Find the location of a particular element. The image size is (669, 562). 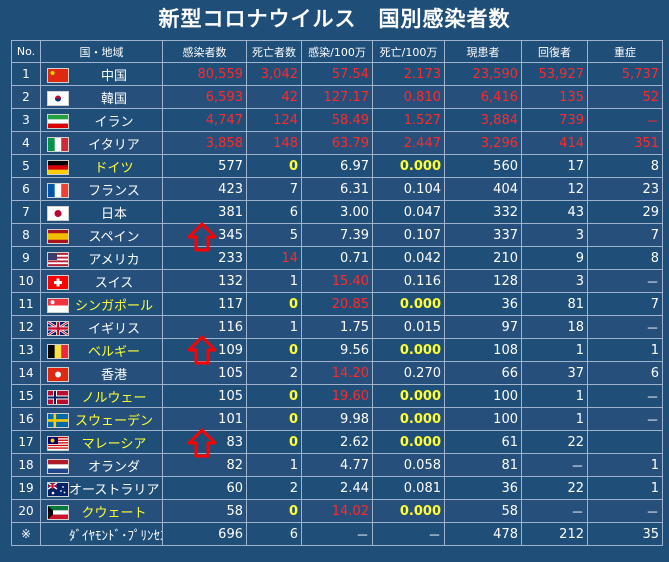

severe-count-text: 52 is located at coordinates (650, 97).